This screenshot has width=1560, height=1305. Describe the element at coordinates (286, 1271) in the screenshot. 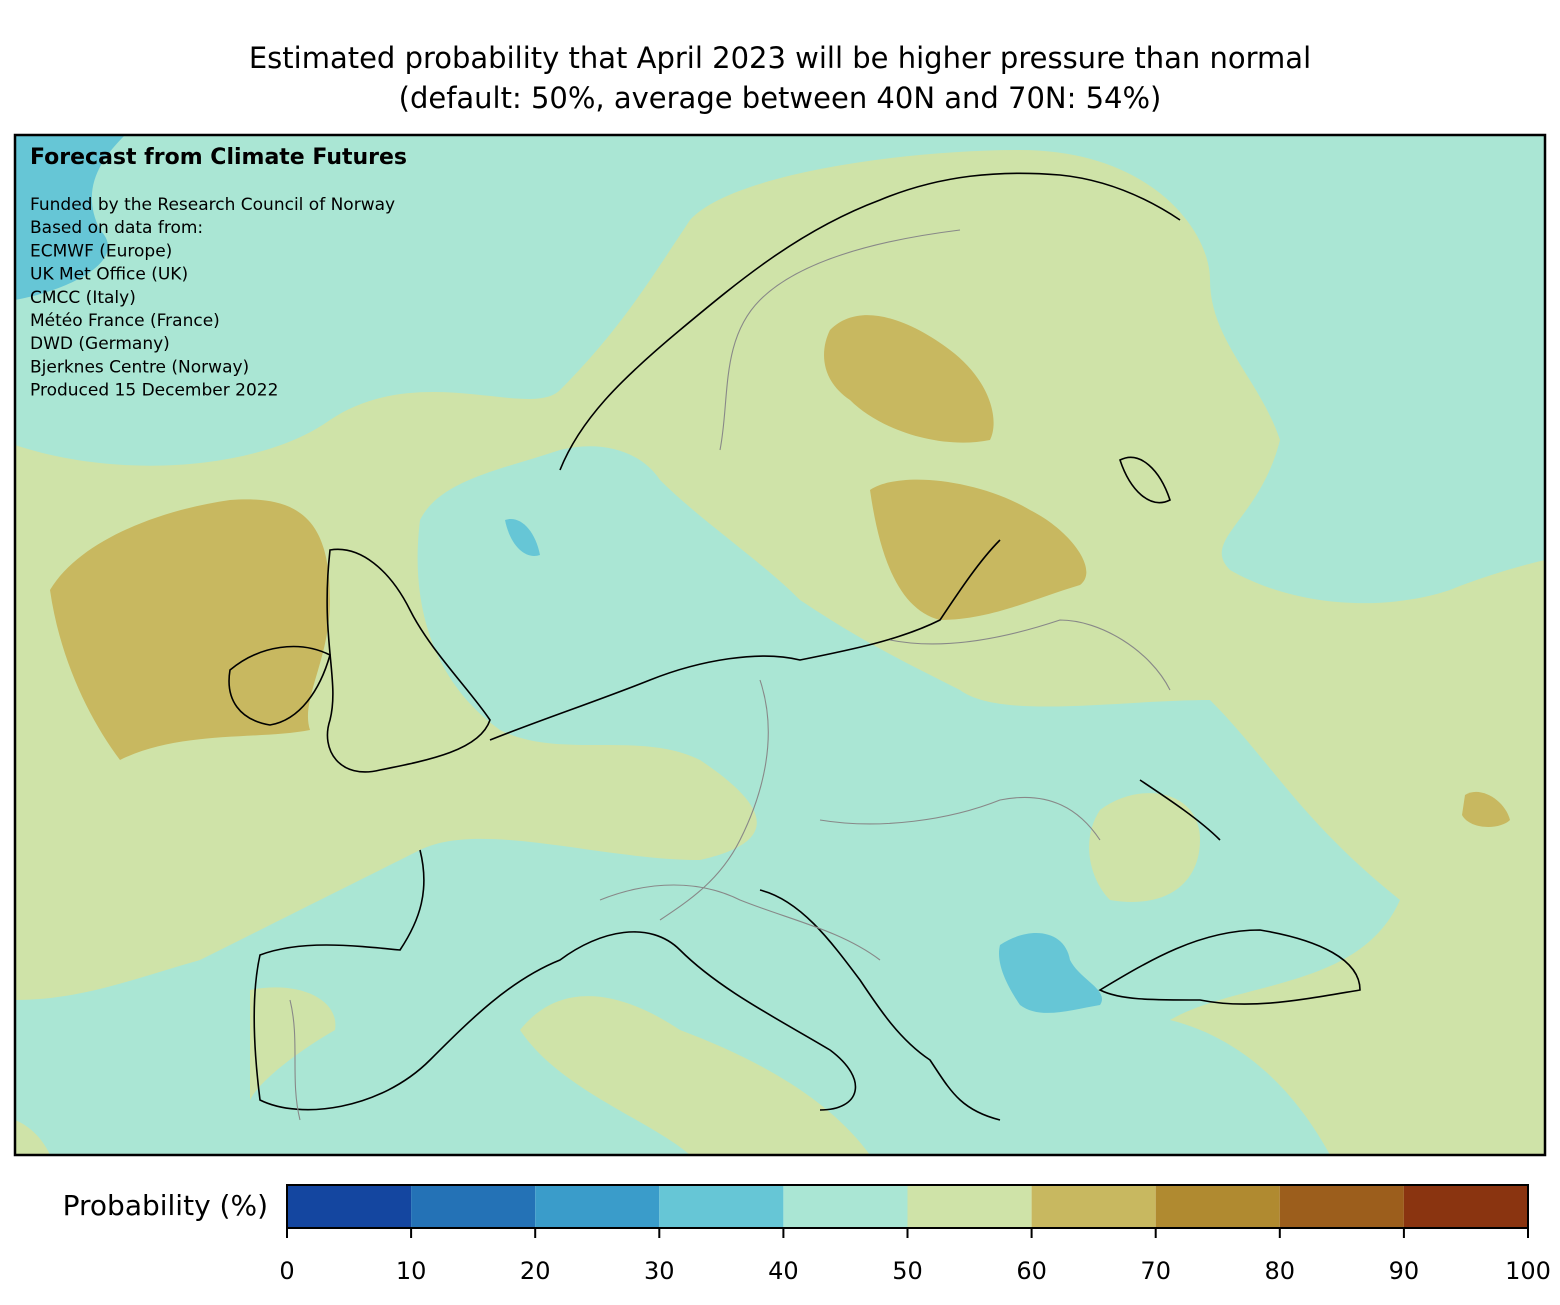

I see `colorbar-tick-label: 0` at that location.